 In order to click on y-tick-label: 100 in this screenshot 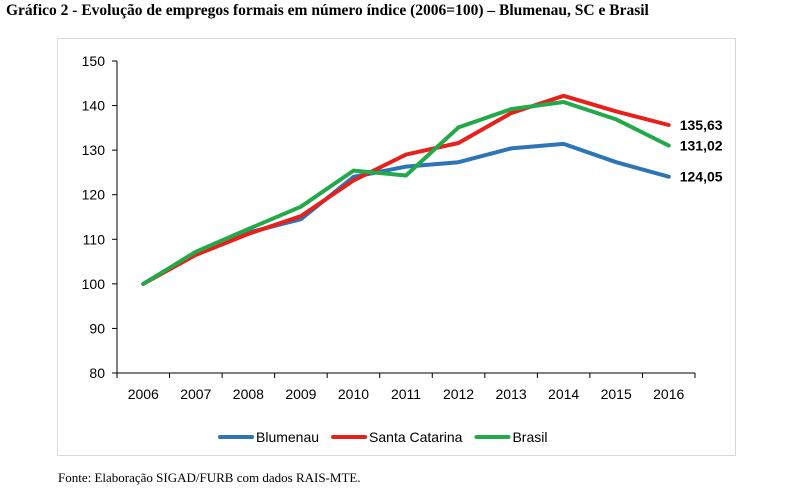, I will do `click(94, 284)`.